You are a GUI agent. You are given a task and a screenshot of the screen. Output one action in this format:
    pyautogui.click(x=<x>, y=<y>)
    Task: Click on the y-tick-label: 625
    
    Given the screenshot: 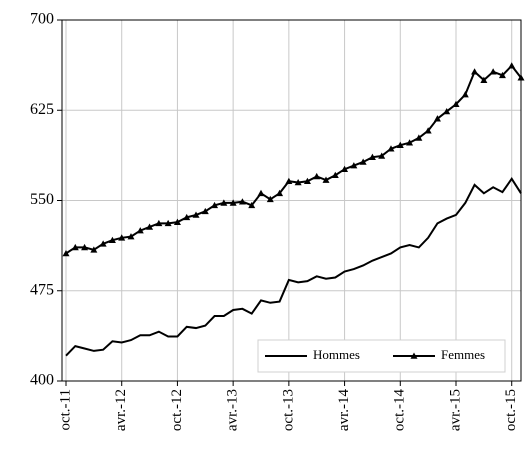 What is the action you would take?
    pyautogui.click(x=42, y=109)
    